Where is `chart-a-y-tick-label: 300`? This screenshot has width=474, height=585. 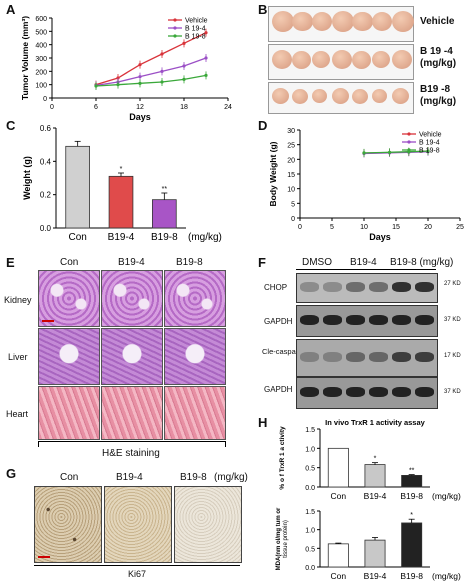
chart-a-y-tick-label: 300 is located at coordinates (41, 59).